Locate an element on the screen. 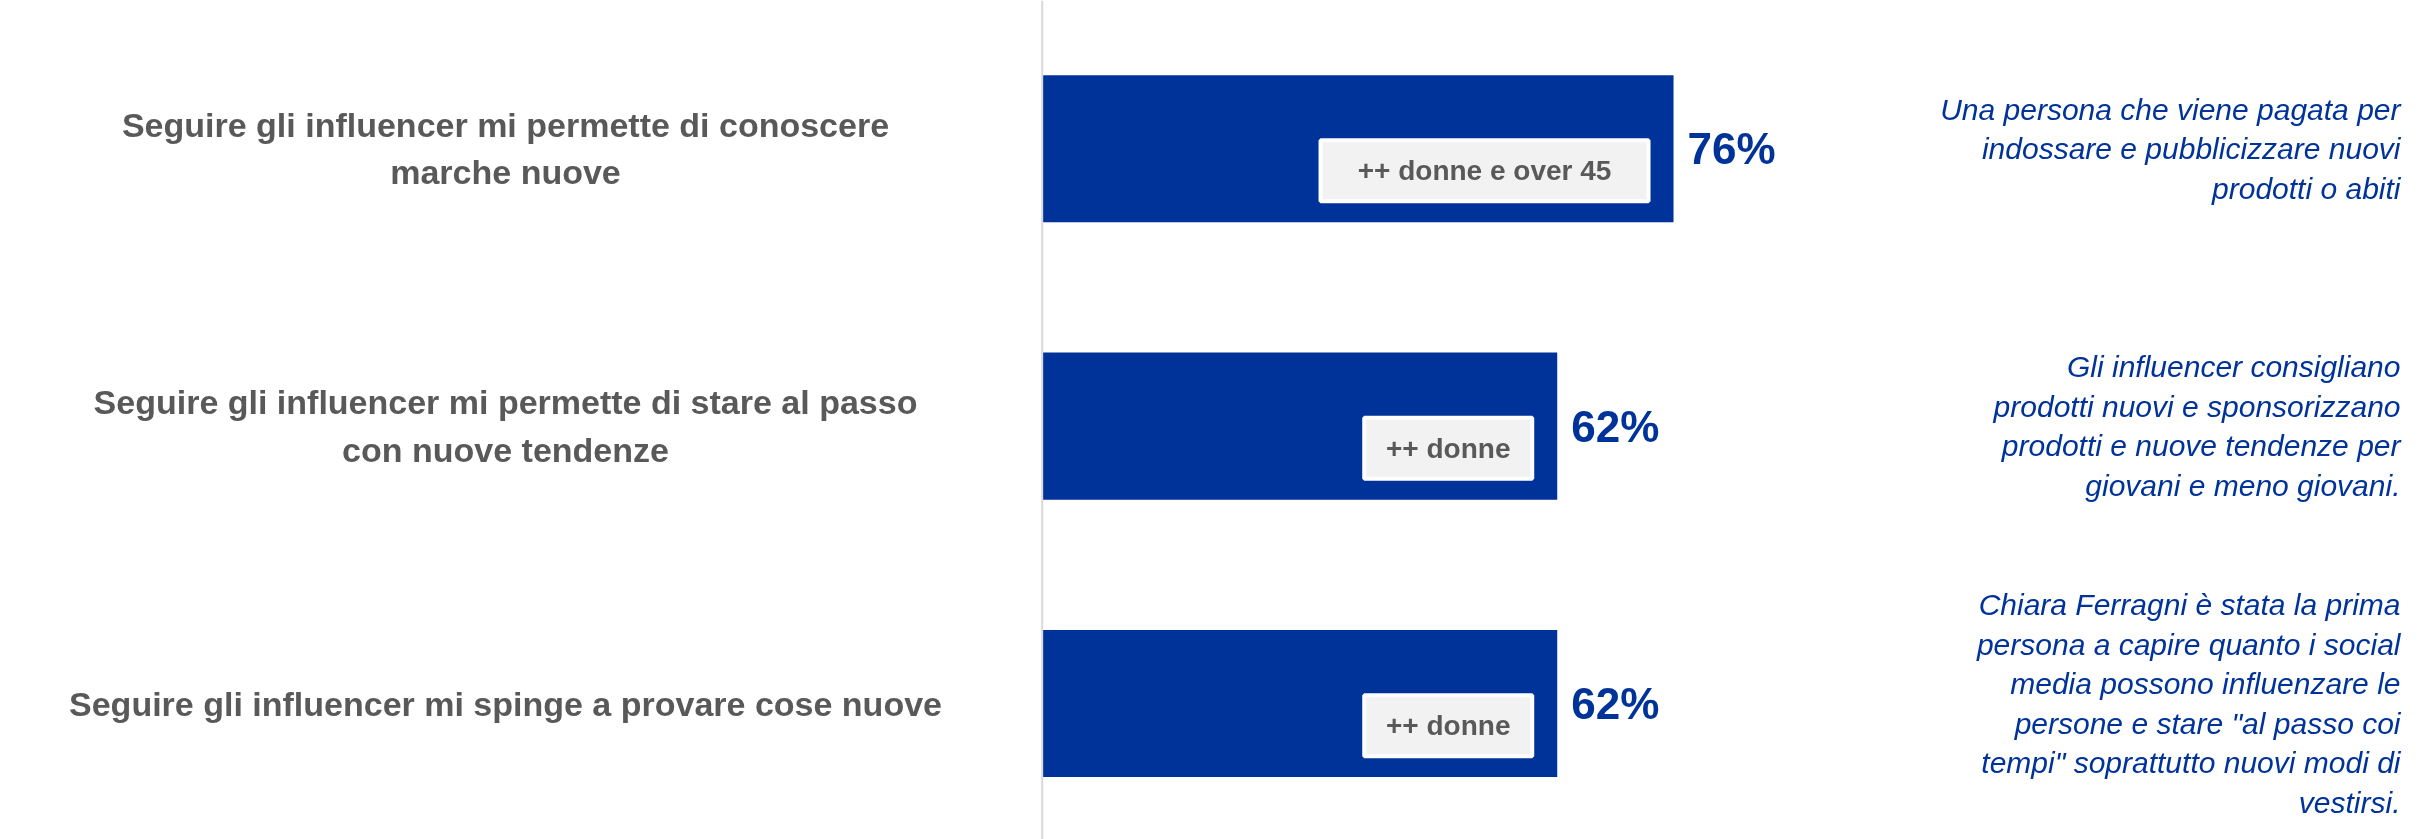  y-tick-label: Seguire gli influencer mi permette di stare al passo con nuove tendenze is located at coordinates (505, 426).